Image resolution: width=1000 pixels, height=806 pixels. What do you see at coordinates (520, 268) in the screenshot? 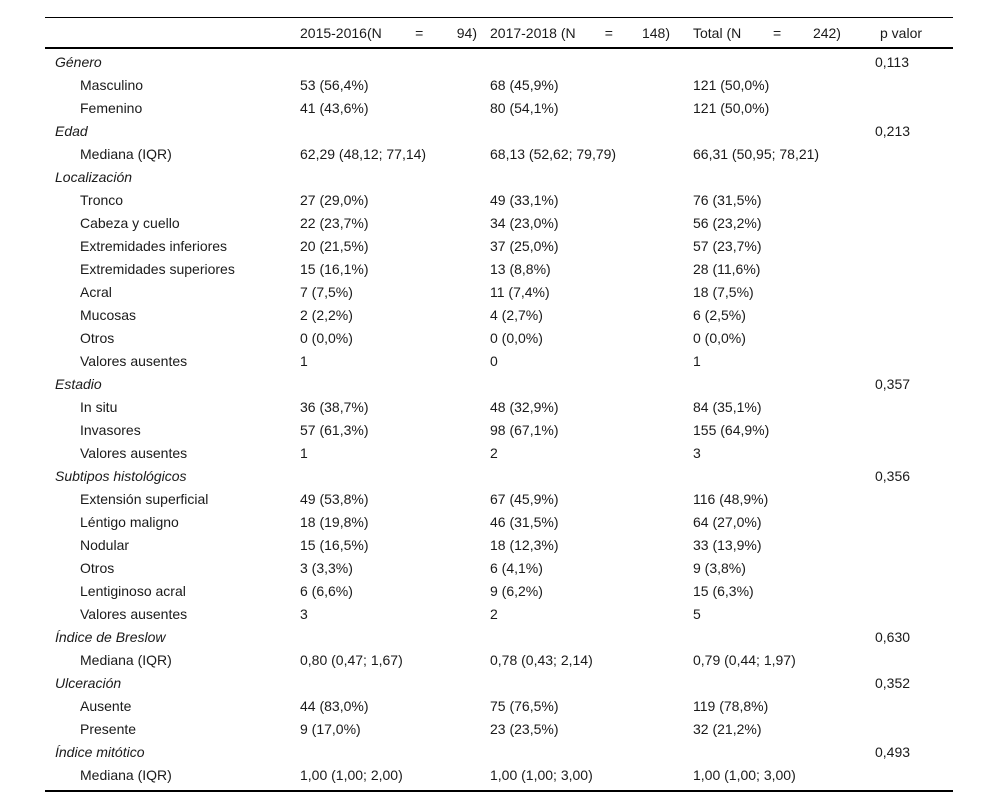
I see `cell-2017-2018: 13 (8,8%)` at bounding box center [520, 268].